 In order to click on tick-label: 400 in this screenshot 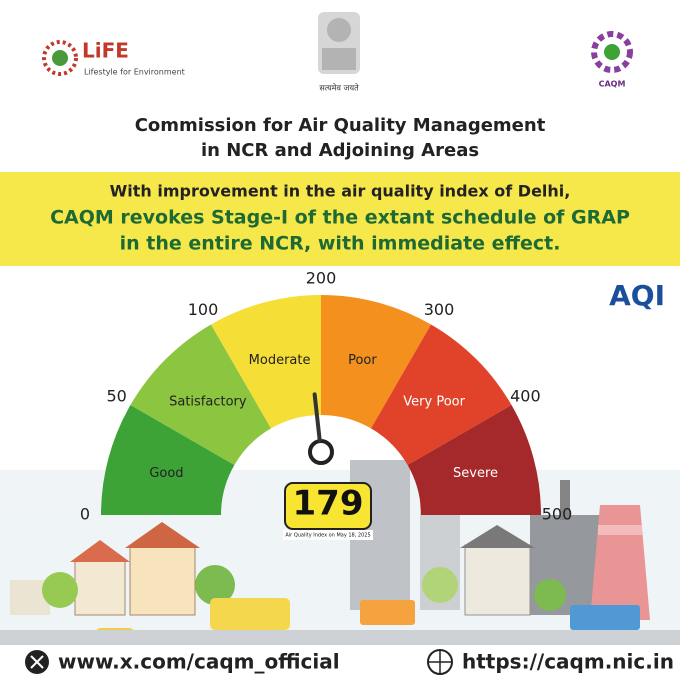, I will do `click(525, 396)`.